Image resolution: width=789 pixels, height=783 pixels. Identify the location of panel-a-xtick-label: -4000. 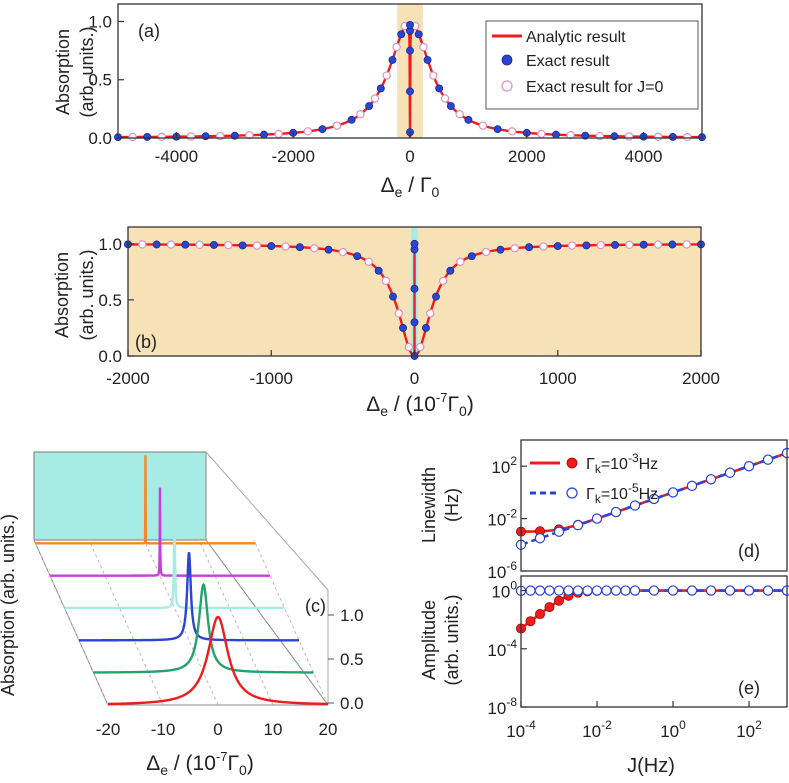
(176, 156).